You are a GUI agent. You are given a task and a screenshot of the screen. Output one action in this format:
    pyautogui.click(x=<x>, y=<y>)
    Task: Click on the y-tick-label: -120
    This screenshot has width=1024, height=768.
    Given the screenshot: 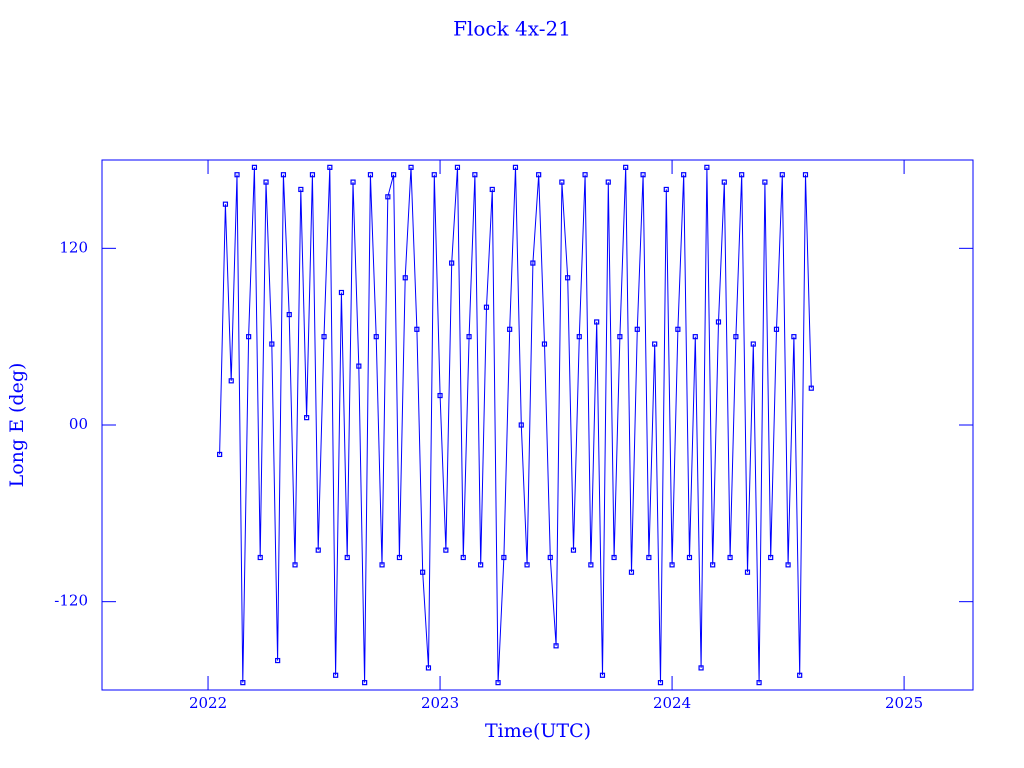 What is the action you would take?
    pyautogui.click(x=71, y=601)
    